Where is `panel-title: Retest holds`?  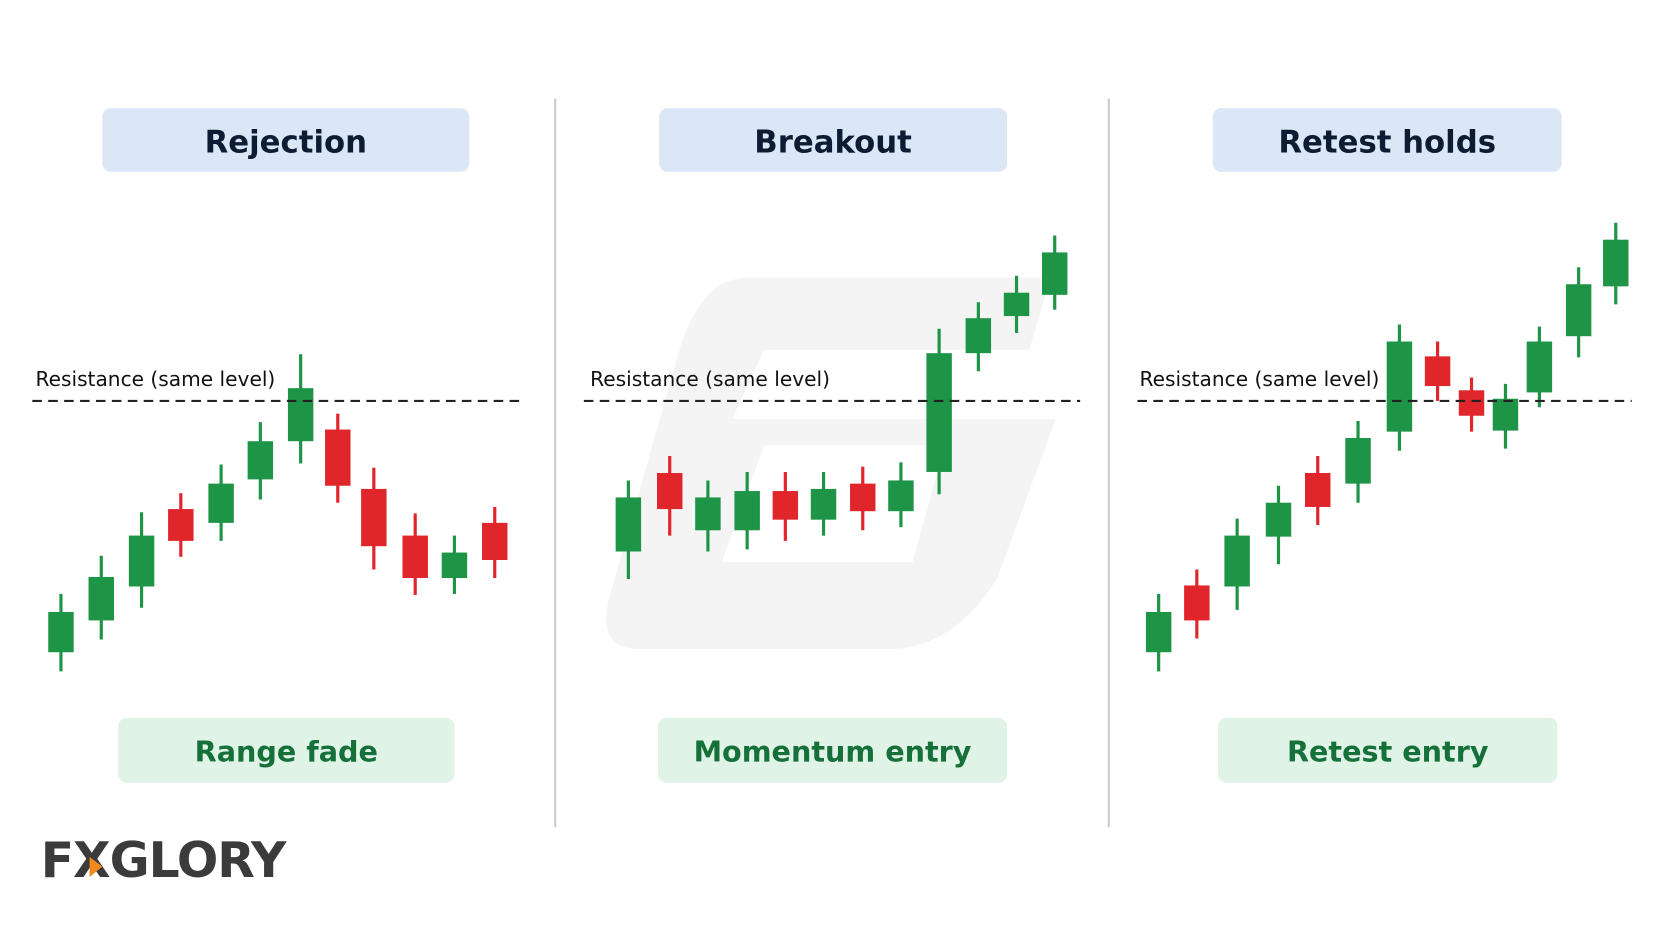 panel-title: Retest holds is located at coordinates (1387, 143).